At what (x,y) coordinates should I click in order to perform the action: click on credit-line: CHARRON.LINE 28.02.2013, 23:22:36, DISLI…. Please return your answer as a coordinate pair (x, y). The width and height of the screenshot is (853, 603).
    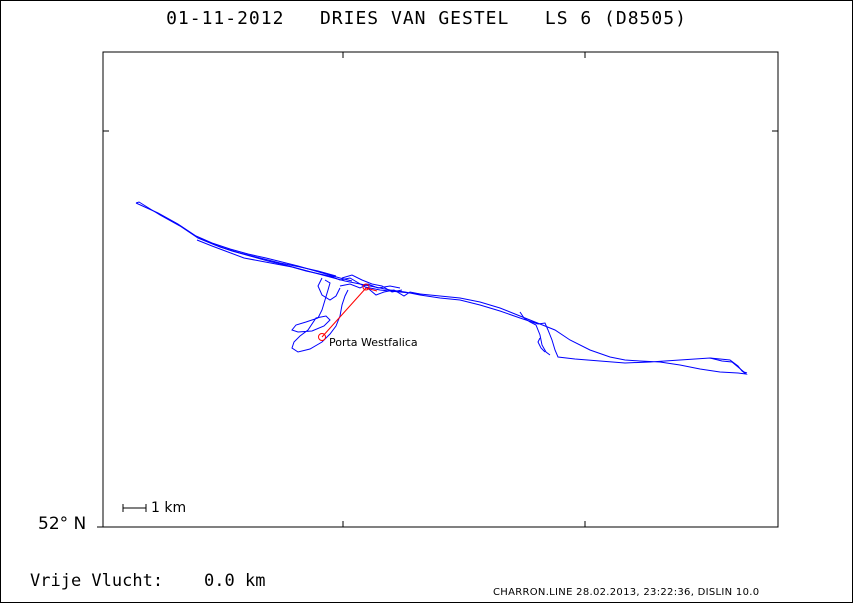
    Looking at the image, I should click on (626, 592).